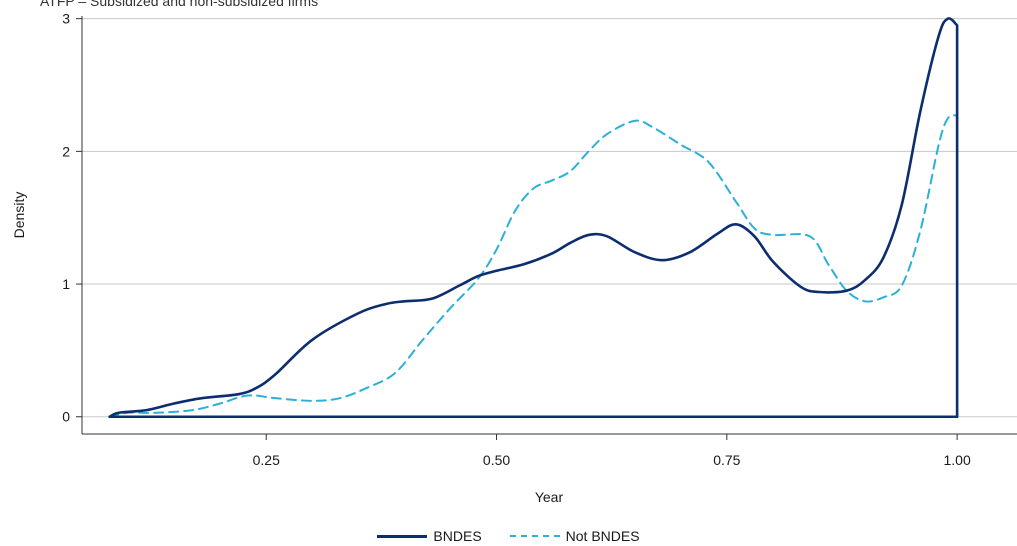 This screenshot has height=546, width=1017. What do you see at coordinates (508, 536) in the screenshot?
I see `legend: BNDES Not BNDES` at bounding box center [508, 536].